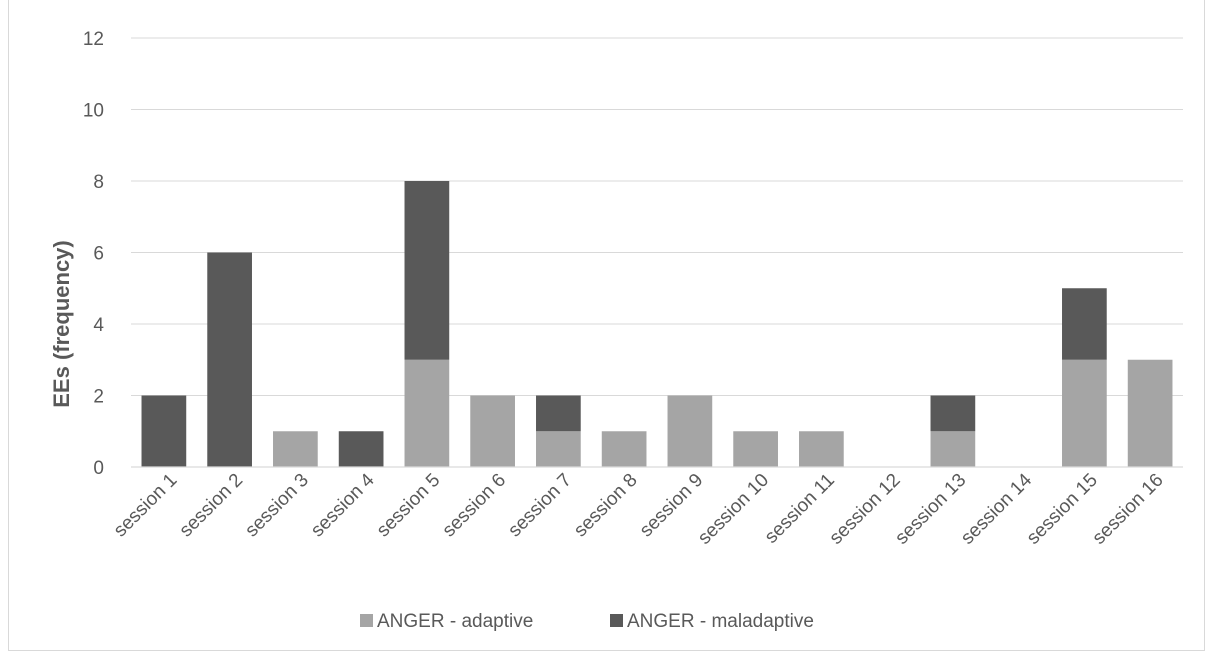 The width and height of the screenshot is (1206, 652). Describe the element at coordinates (606, 506) in the screenshot. I see `x-tick-label: session 8` at that location.